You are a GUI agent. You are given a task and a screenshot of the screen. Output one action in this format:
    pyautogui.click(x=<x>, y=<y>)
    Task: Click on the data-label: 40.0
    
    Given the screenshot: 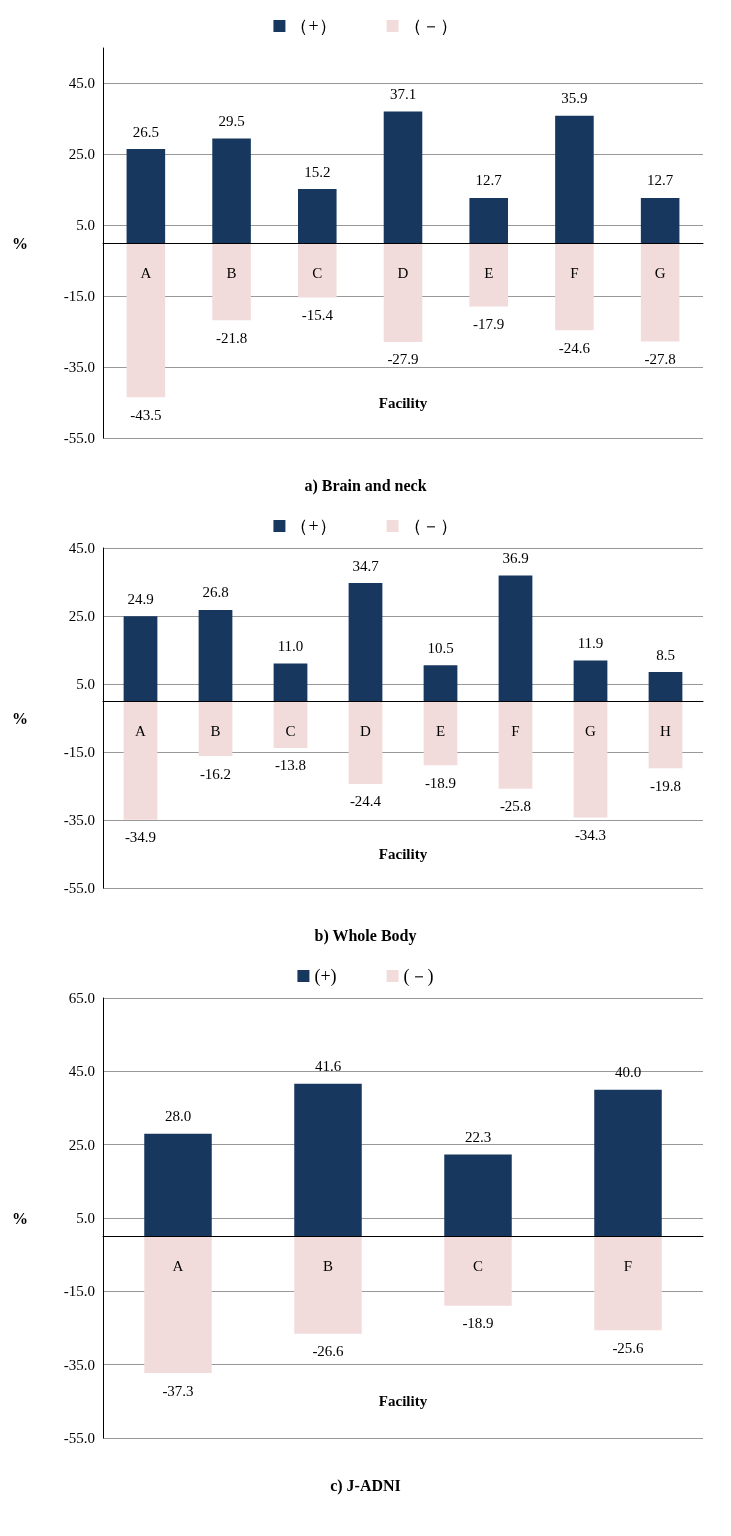 What is the action you would take?
    pyautogui.click(x=628, y=1072)
    